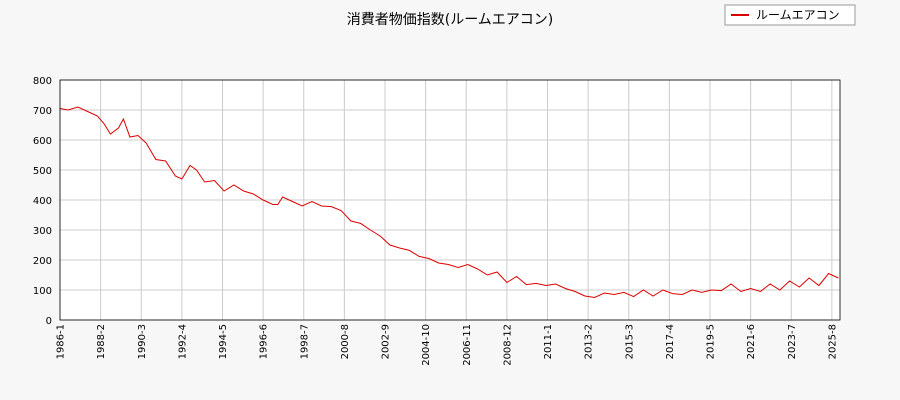 The width and height of the screenshot is (900, 400). What do you see at coordinates (798, 15) in the screenshot?
I see `legend-label: ルームエアコン` at bounding box center [798, 15].